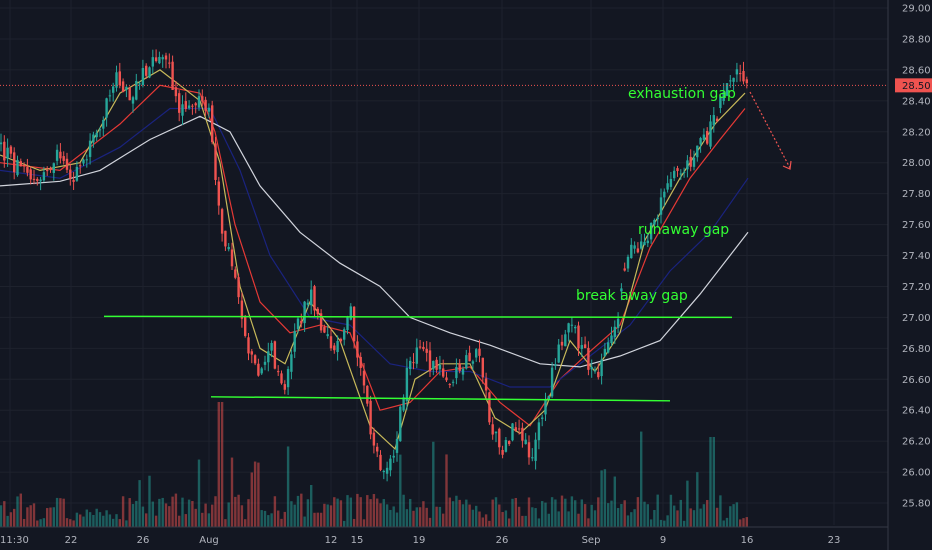  What do you see at coordinates (632, 296) in the screenshot?
I see `annotation-label: break away gap` at bounding box center [632, 296].